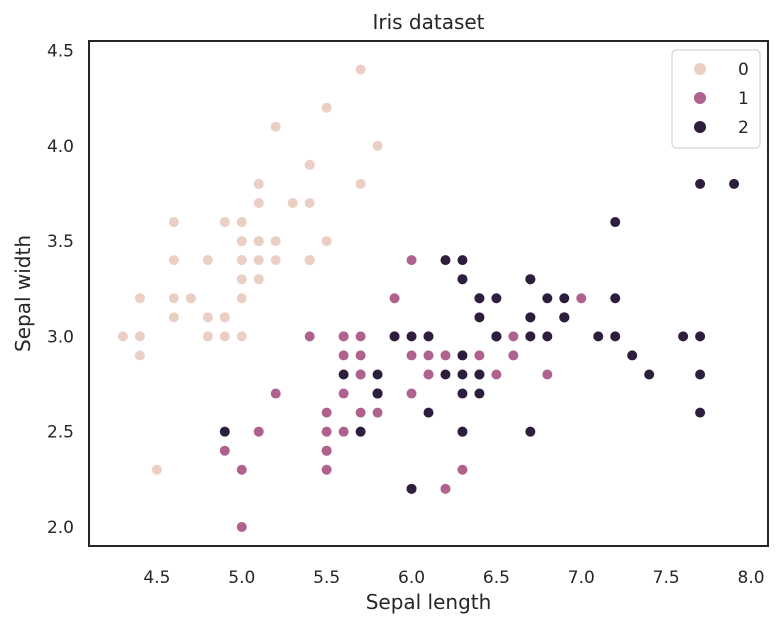 The width and height of the screenshot is (783, 626). I want to click on x-tick-label: 7.0, so click(581, 578).